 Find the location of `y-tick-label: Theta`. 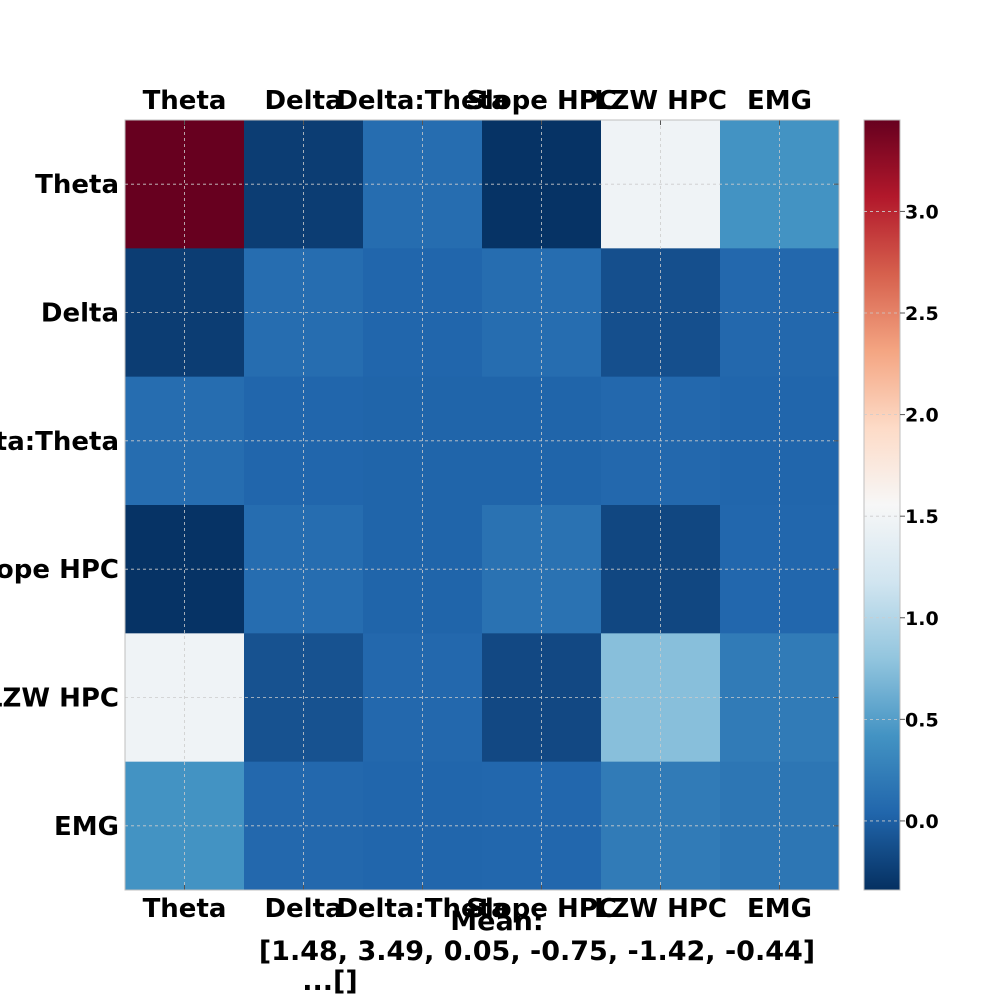

y-tick-label: Theta is located at coordinates (77, 185).